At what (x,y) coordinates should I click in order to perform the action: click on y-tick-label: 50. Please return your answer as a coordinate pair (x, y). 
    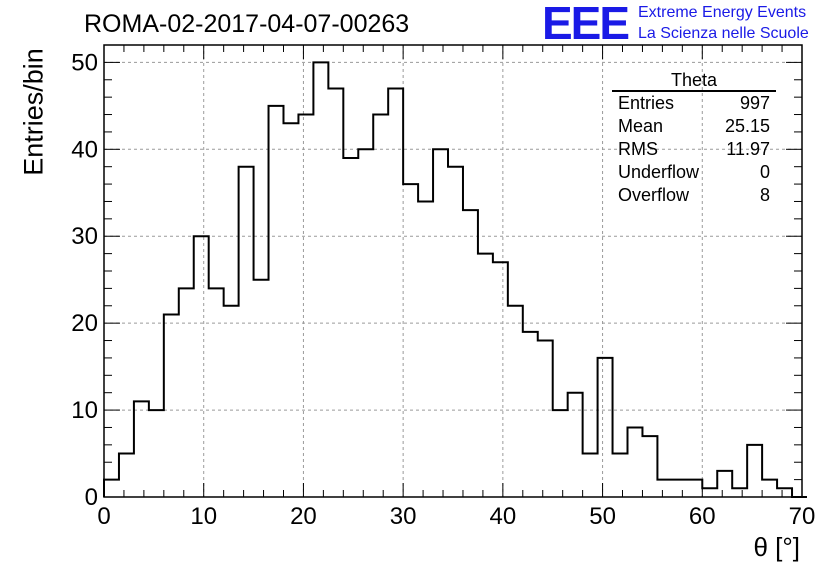
    Looking at the image, I should click on (84, 62).